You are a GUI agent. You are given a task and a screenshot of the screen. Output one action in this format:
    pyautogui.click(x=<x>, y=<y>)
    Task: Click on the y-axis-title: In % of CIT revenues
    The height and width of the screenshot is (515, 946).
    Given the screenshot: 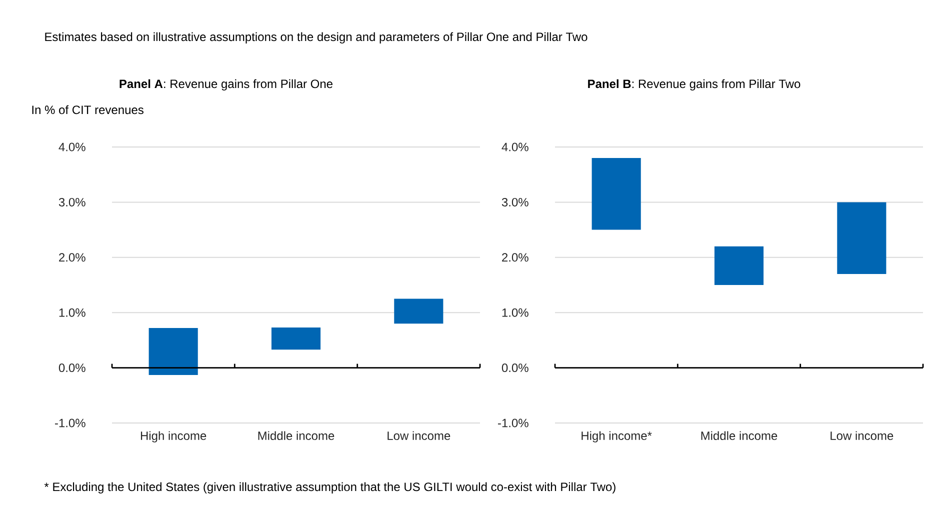 What is the action you would take?
    pyautogui.click(x=88, y=109)
    